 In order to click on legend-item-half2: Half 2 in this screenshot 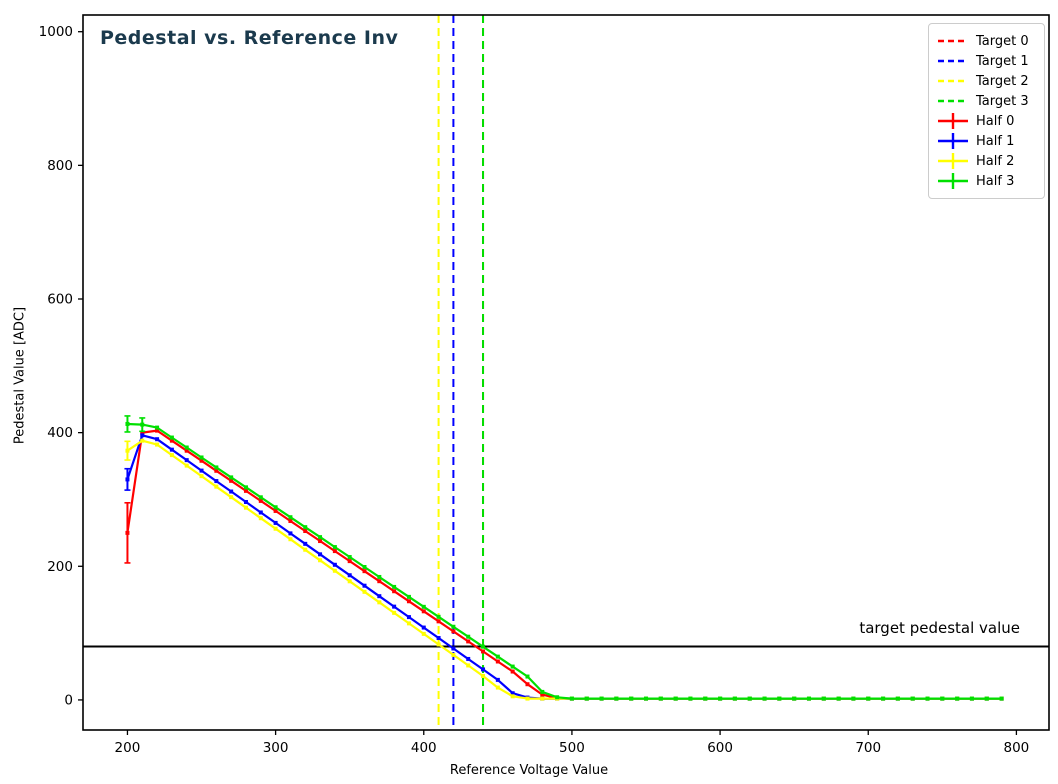, I will do `click(986, 161)`.